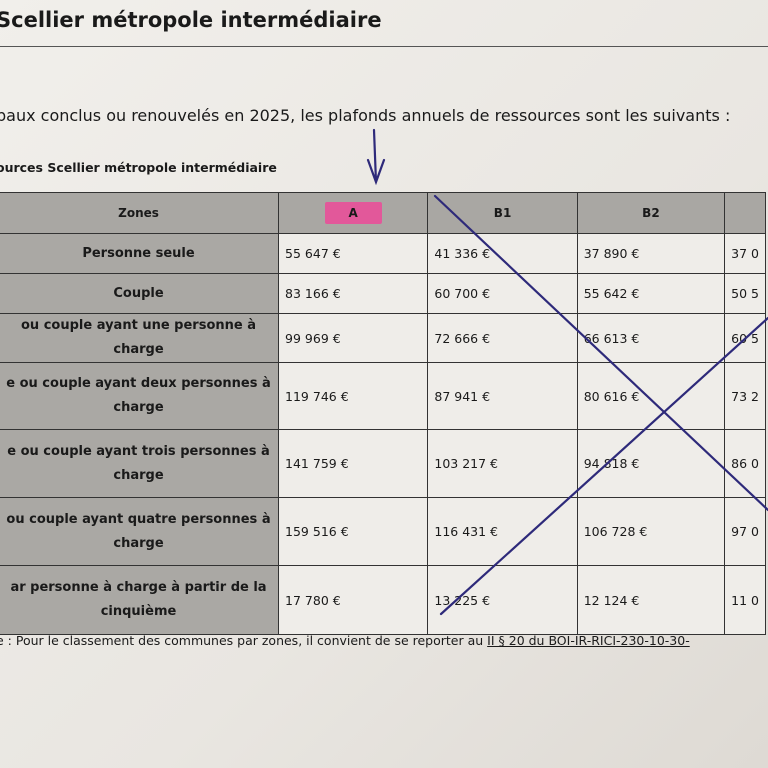 This screenshot has height=768, width=768. I want to click on ceiling-value: 97 0, so click(745, 531).